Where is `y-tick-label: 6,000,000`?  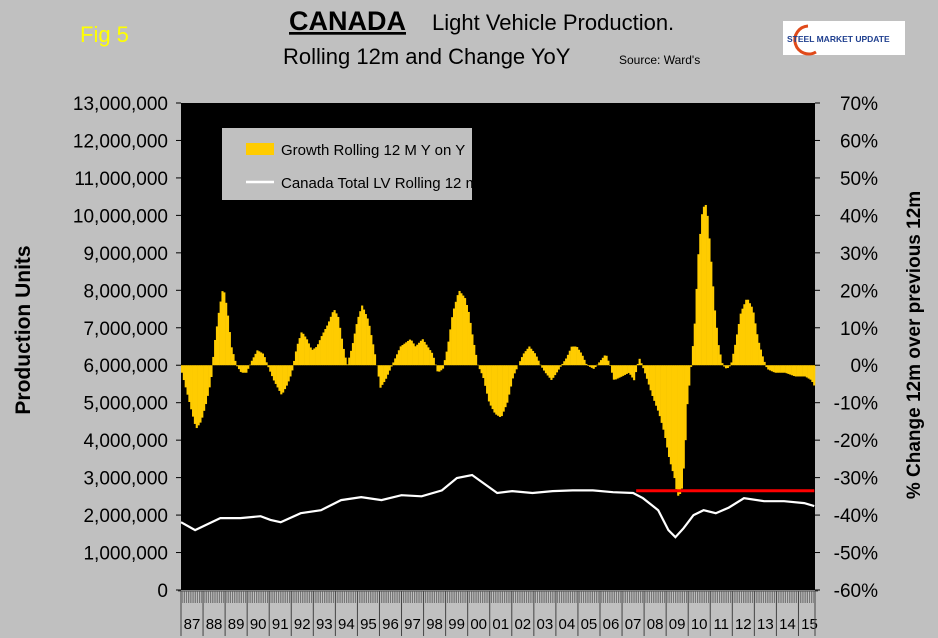
y-tick-label: 6,000,000 is located at coordinates (125, 366).